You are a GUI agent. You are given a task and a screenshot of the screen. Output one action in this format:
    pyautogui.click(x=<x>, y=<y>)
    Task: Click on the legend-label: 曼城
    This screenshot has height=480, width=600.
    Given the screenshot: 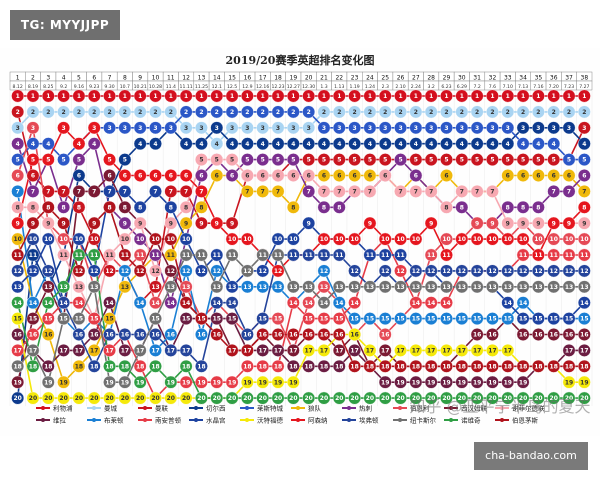 What is the action you would take?
    pyautogui.click(x=111, y=408)
    